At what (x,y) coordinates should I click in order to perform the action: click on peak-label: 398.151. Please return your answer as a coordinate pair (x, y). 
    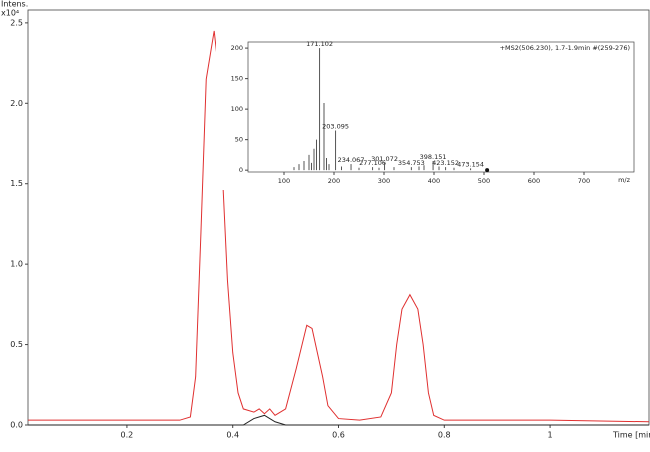
    Looking at the image, I should click on (433, 157).